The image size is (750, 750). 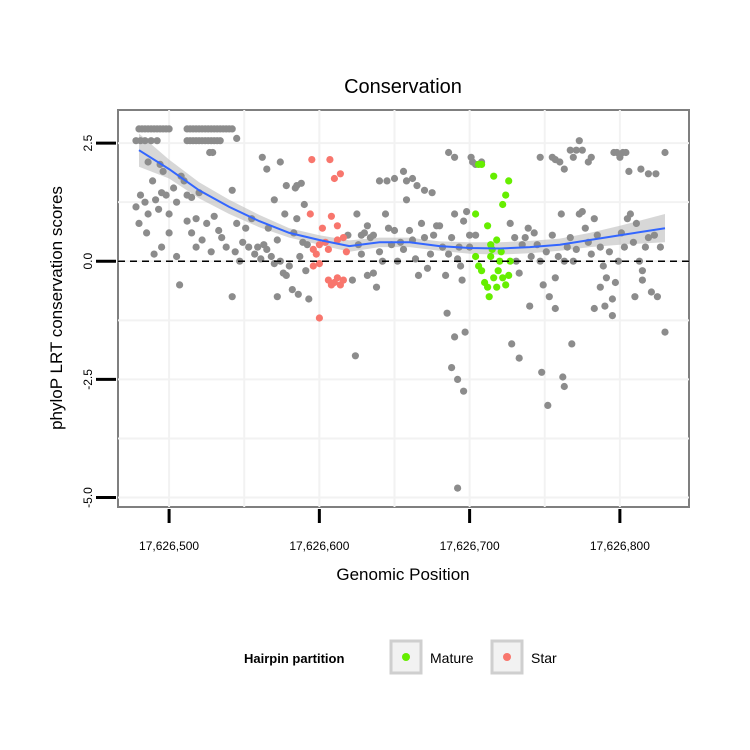 What do you see at coordinates (470, 546) in the screenshot?
I see `x-tick-label: 17,626,700` at bounding box center [470, 546].